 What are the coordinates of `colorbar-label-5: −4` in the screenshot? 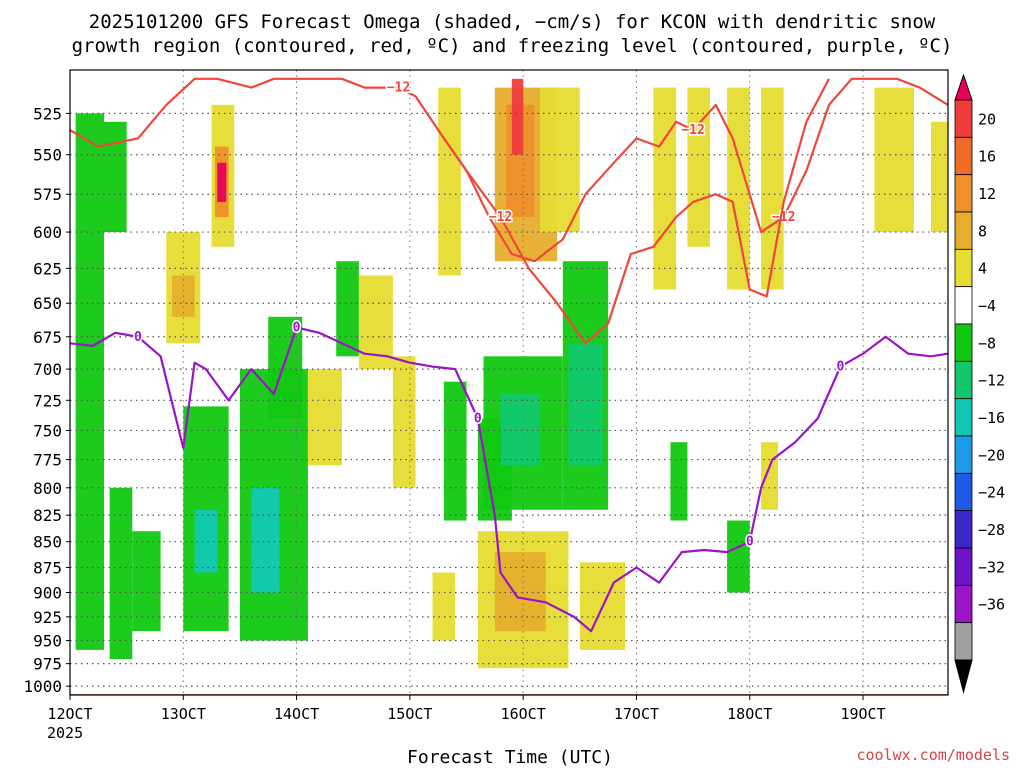 It's located at (987, 306).